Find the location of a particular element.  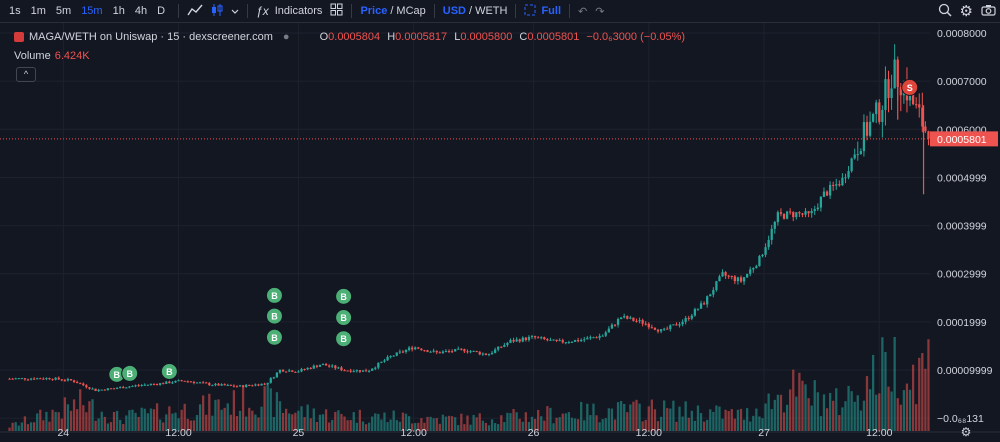

usd-option: USD is located at coordinates (454, 11).